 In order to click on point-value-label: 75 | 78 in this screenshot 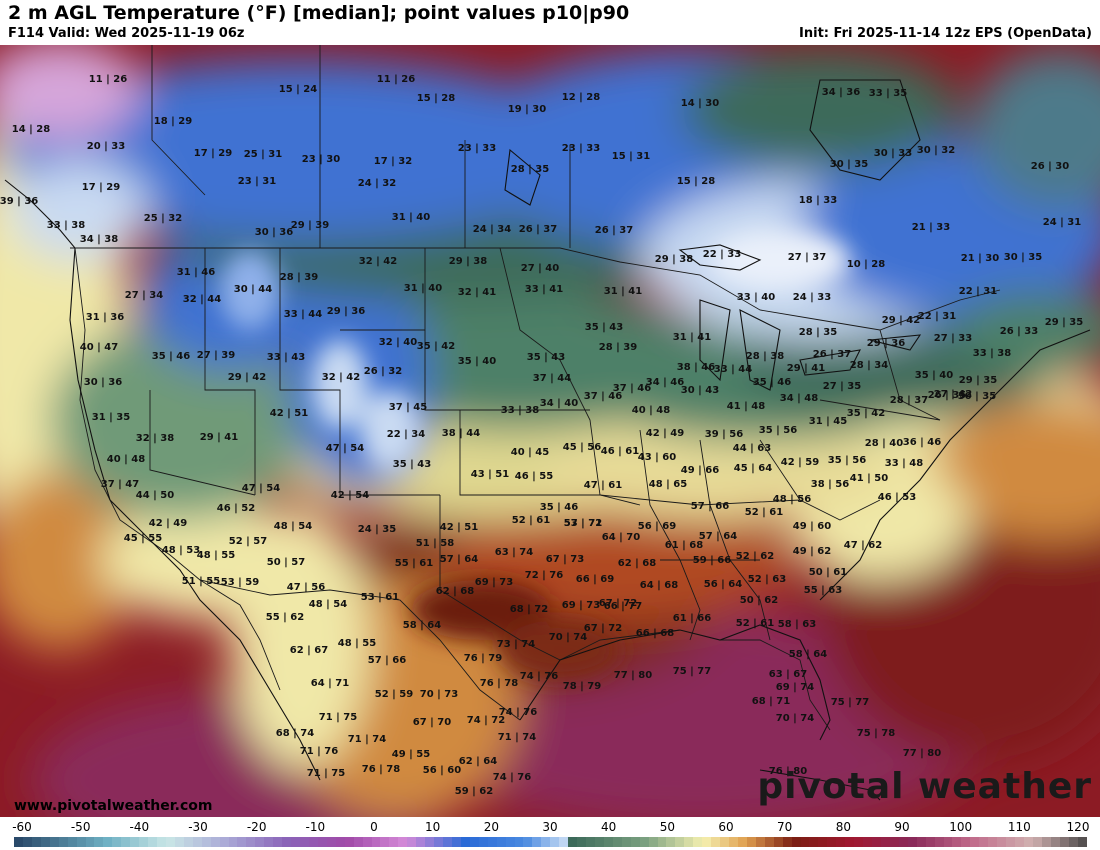, I will do `click(876, 733)`.